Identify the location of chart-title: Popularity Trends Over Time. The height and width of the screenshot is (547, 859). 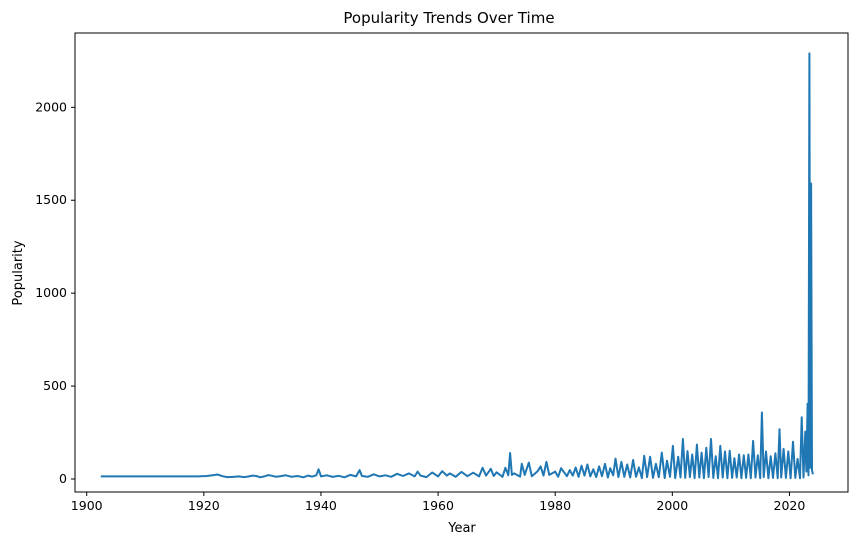
(448, 18).